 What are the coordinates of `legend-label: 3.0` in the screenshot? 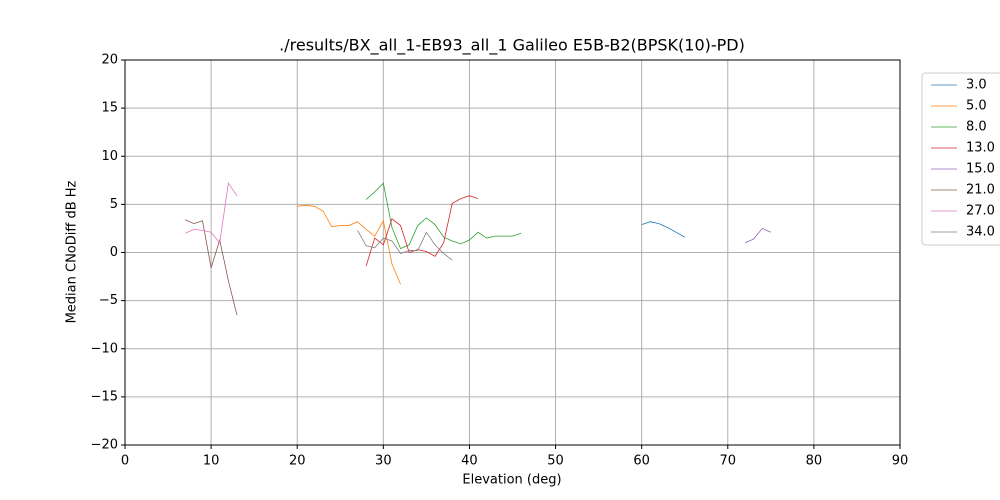 It's located at (976, 85).